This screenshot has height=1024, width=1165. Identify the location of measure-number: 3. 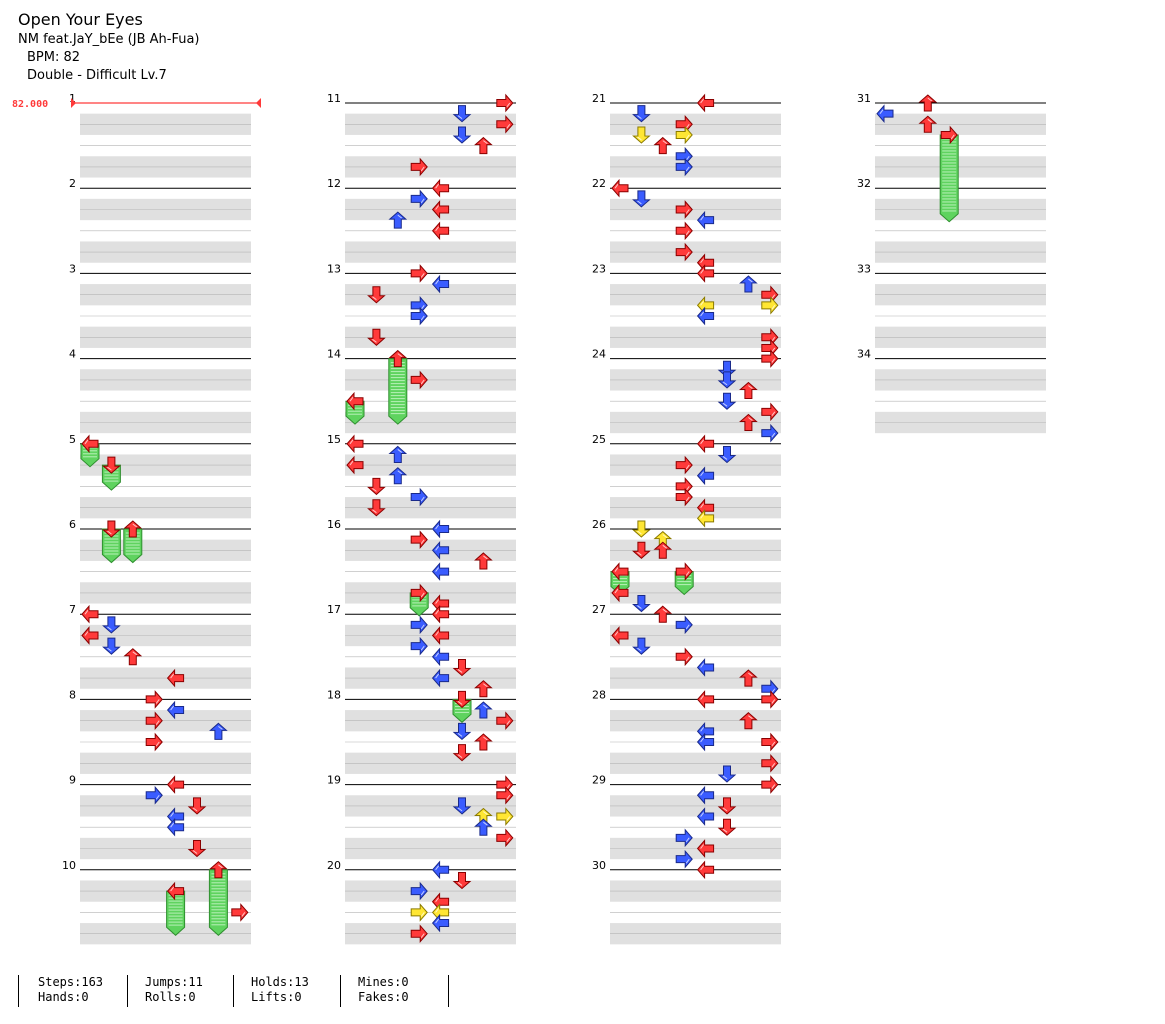
(72, 268).